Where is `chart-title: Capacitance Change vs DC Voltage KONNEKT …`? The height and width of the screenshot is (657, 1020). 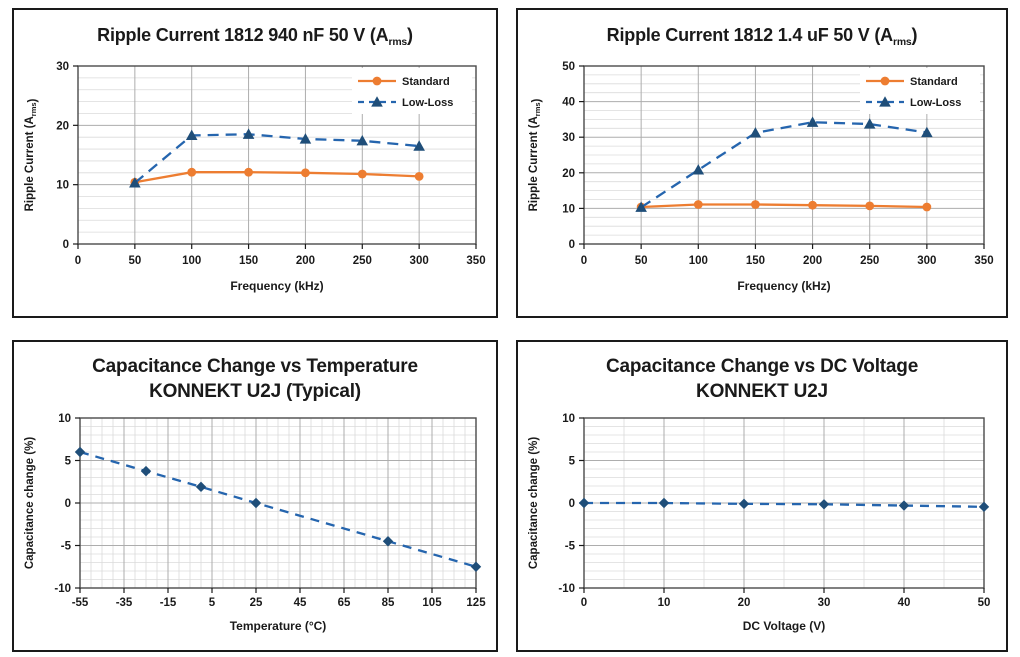
chart-title: Capacitance Change vs DC Voltage KONNEKT … is located at coordinates (762, 379).